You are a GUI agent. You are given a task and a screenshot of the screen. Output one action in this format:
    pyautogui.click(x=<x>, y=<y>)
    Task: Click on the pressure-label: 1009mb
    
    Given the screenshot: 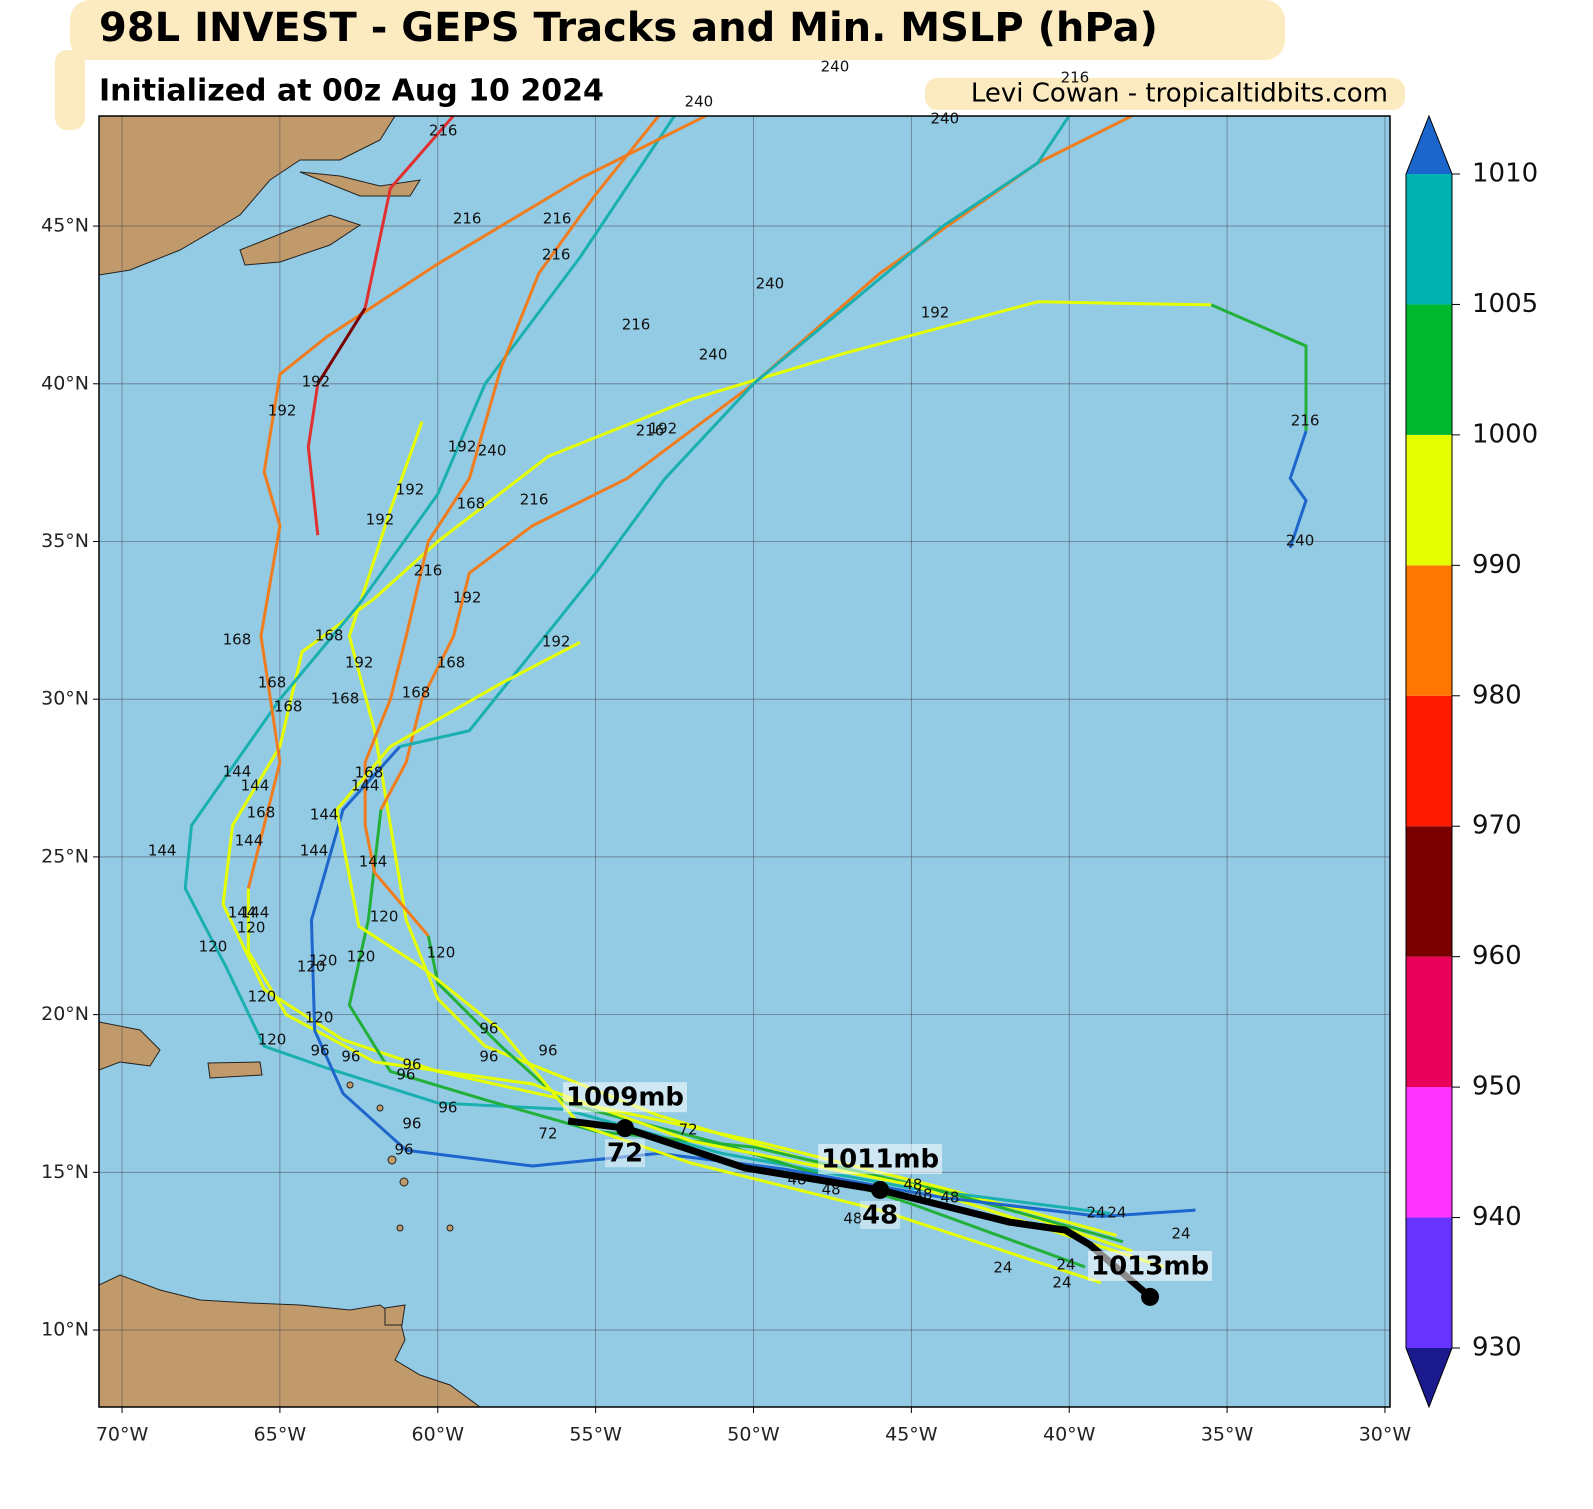 What is the action you would take?
    pyautogui.click(x=625, y=1098)
    